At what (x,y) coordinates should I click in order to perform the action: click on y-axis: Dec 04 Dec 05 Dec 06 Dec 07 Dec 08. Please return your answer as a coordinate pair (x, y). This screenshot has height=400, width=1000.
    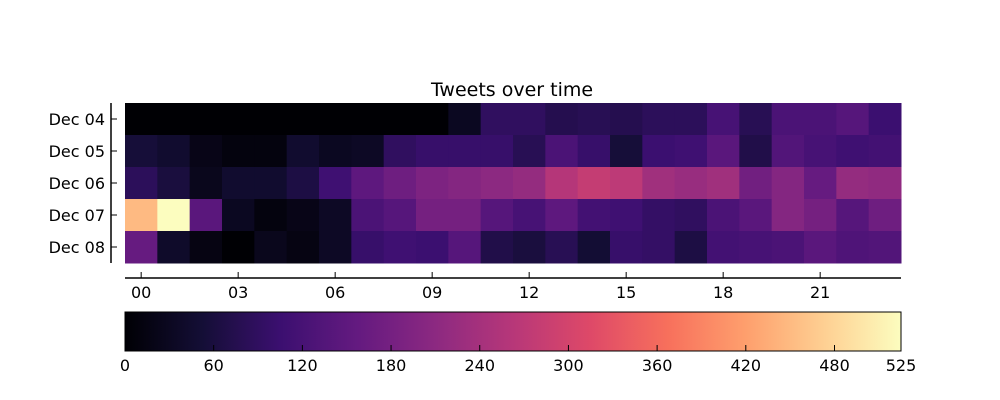
    Looking at the image, I should click on (83, 183).